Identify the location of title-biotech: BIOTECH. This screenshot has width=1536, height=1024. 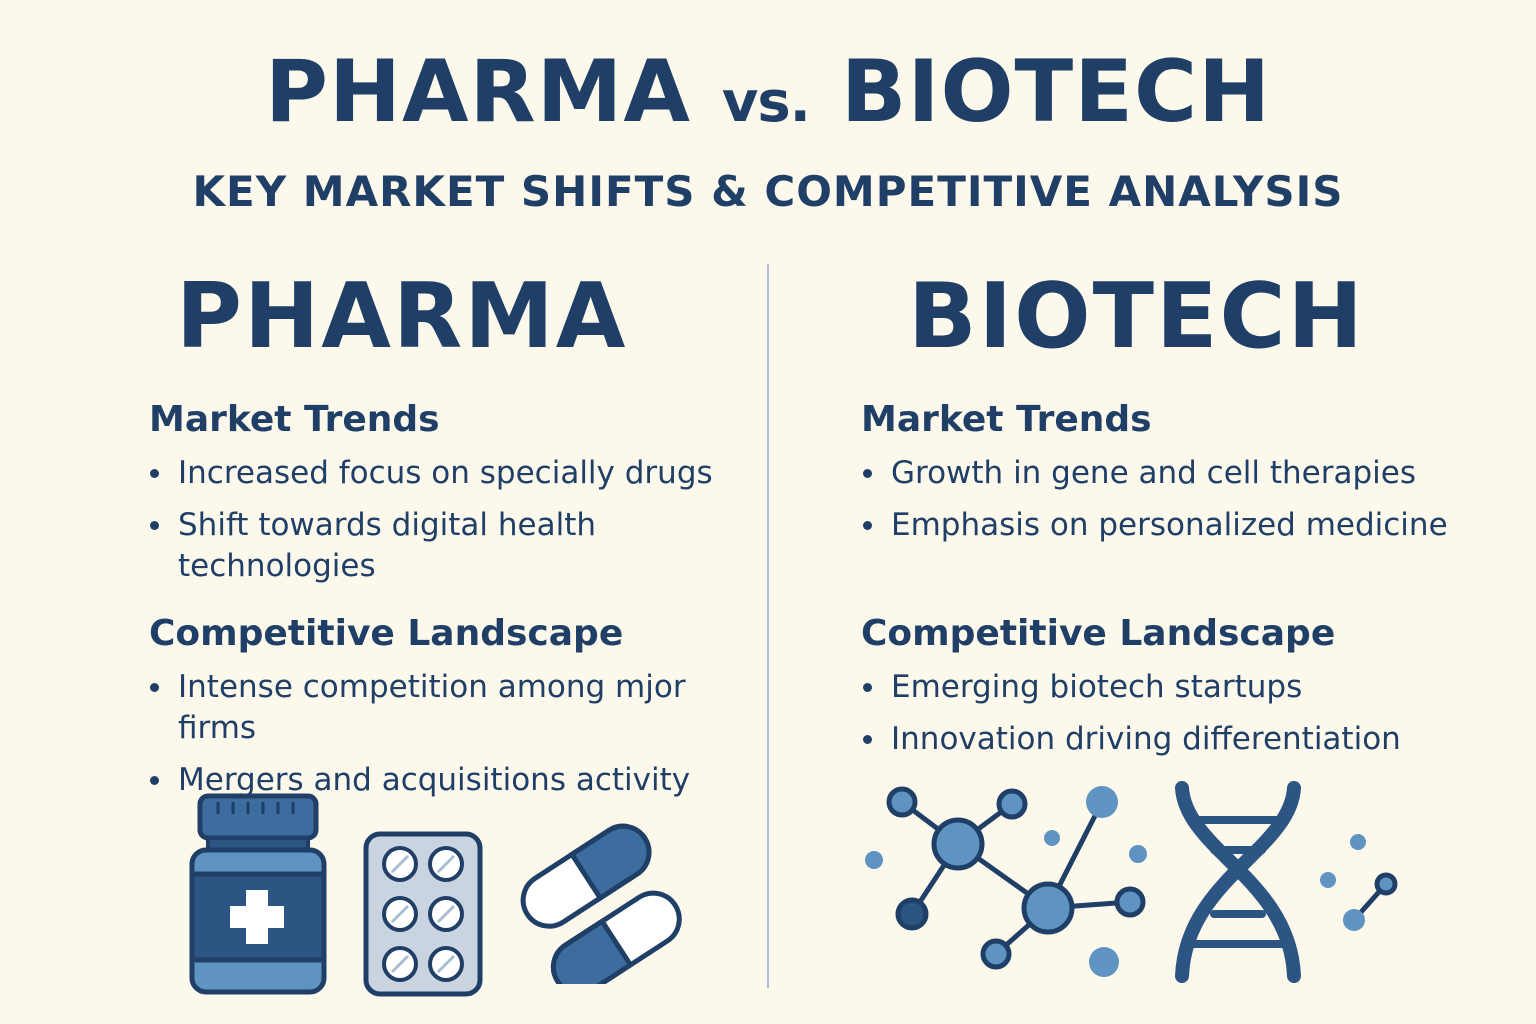
(1056, 92).